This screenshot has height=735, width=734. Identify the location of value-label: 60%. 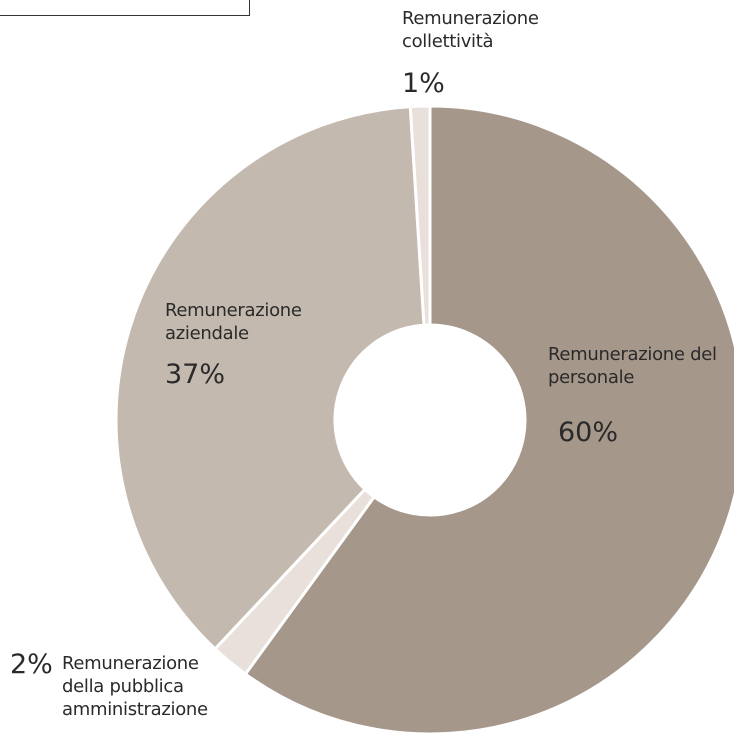
(588, 432).